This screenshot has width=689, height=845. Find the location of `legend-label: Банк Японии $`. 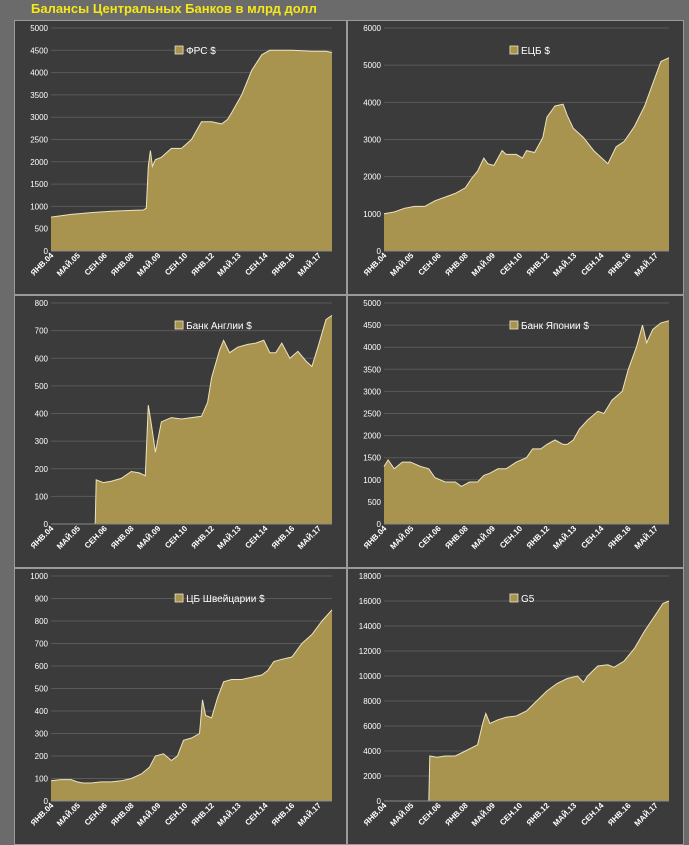

legend-label: Банк Японии $ is located at coordinates (555, 326).